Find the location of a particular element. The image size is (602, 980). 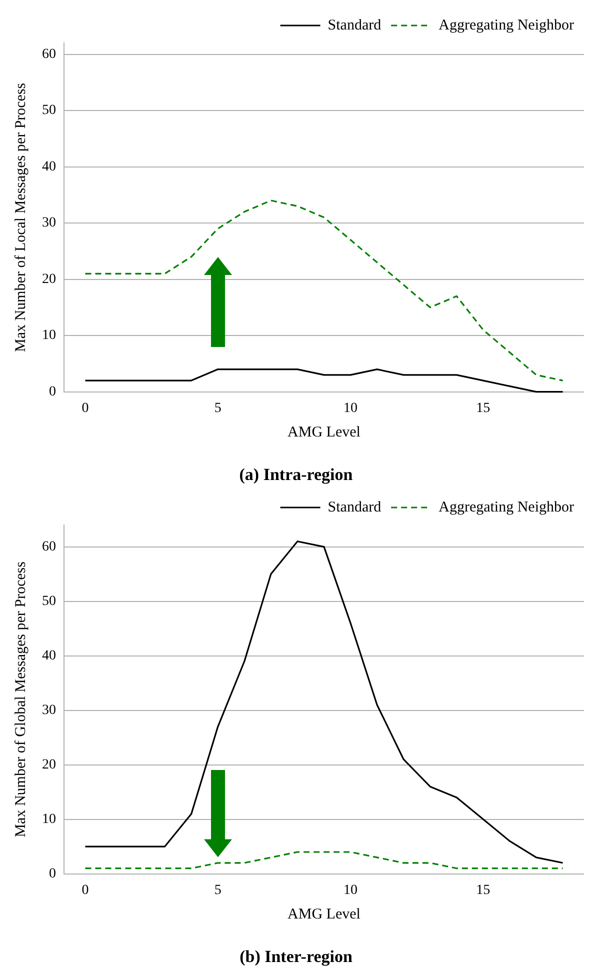

y-axis-title: Max Number of Global Messages per Process is located at coordinates (20, 699).